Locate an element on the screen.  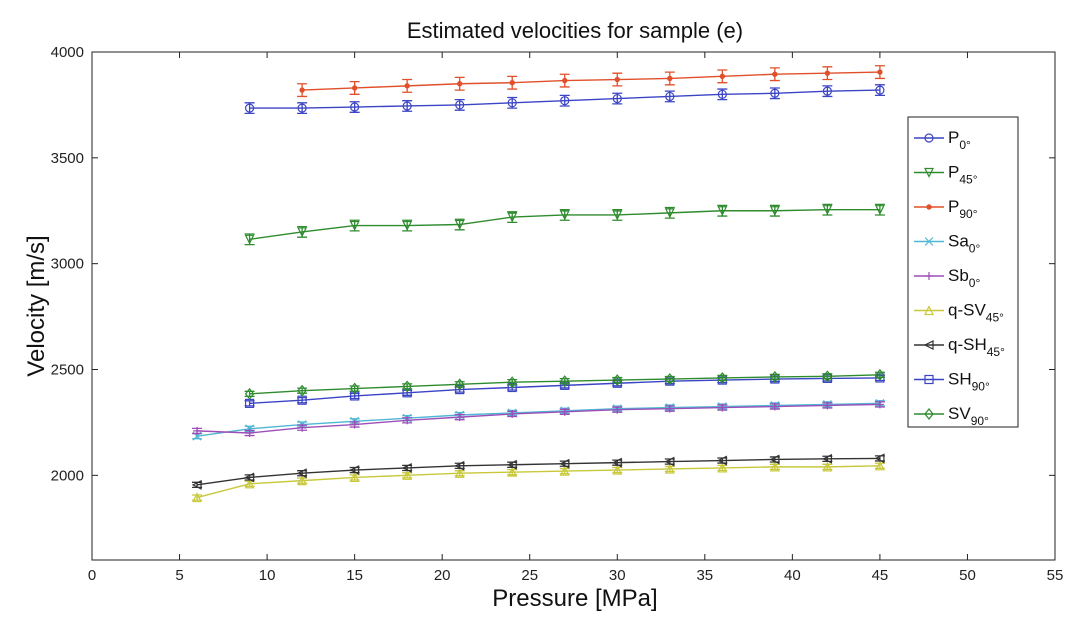
legend-label-name: q-SV is located at coordinates (967, 310).